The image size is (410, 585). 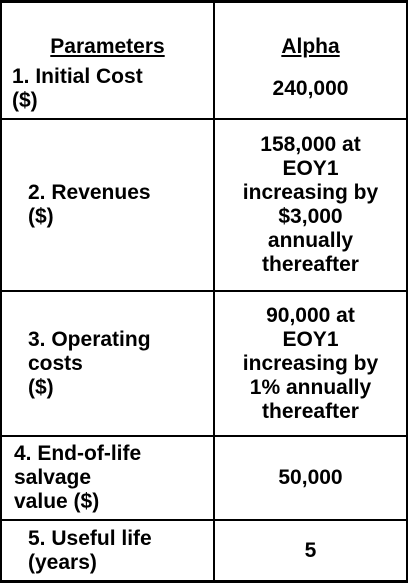 I want to click on operating-costs-label: 3. Operating costs ($), so click(x=107, y=363).